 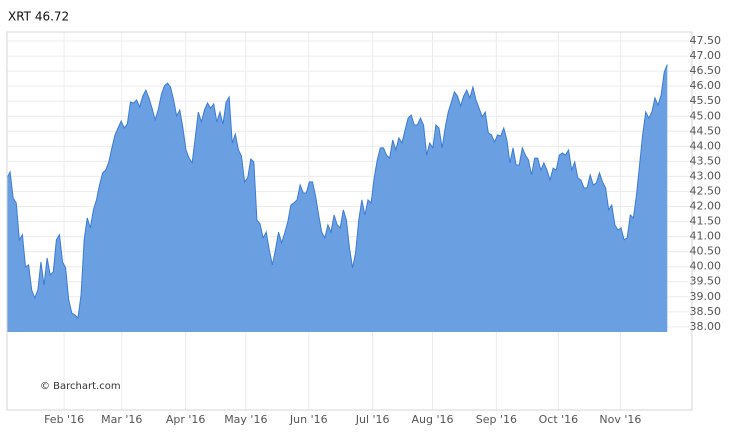 I want to click on y-tick-label: 44.00, so click(x=706, y=145).